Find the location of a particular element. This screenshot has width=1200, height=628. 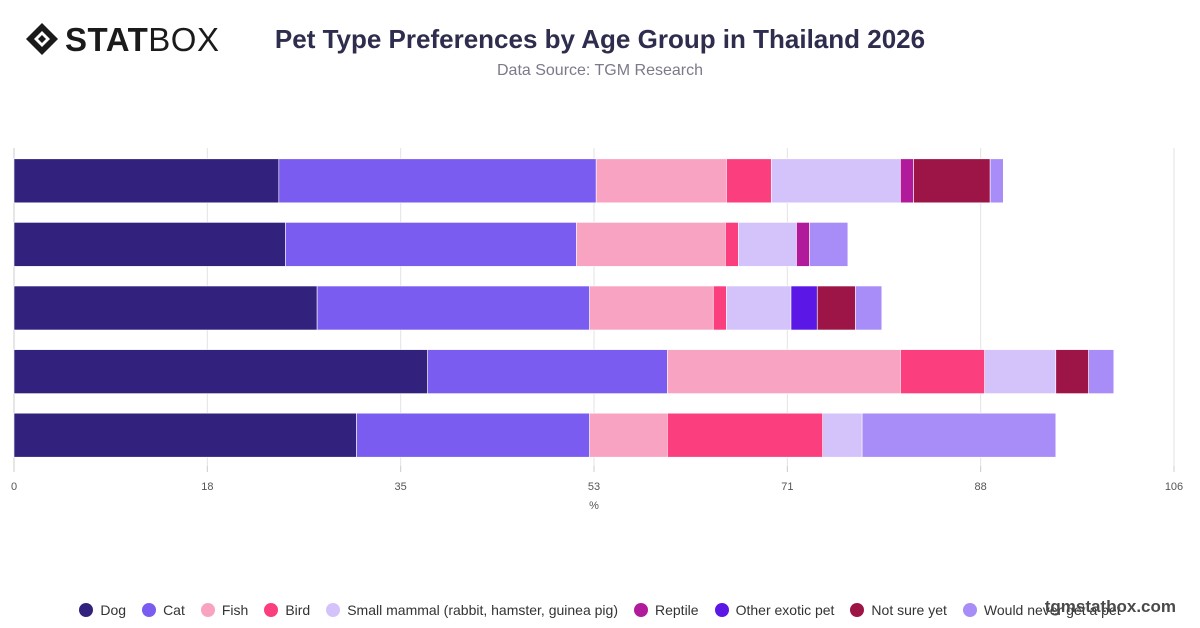

legend-label: Cat is located at coordinates (174, 610).